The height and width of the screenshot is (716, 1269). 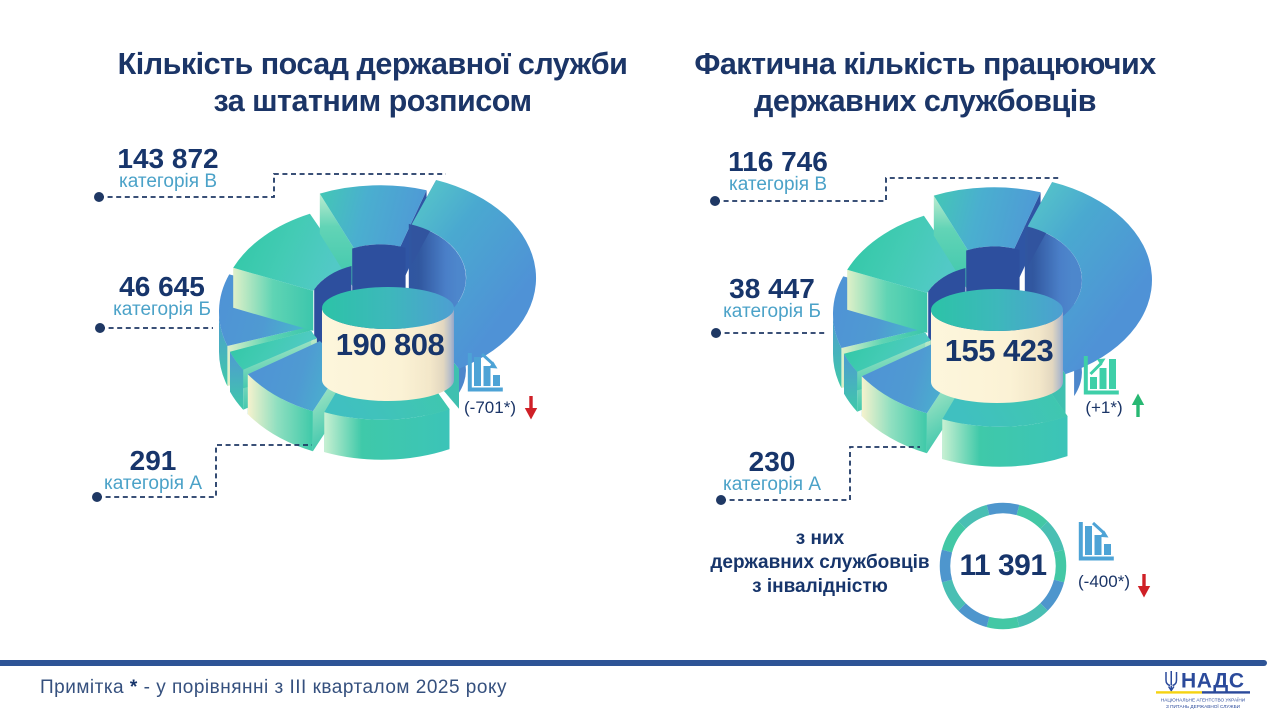 I want to click on svg-text: З ПИТАНЬ ДЕРЖАВНОЇ СЛУЖБИ, so click(x=1203, y=706).